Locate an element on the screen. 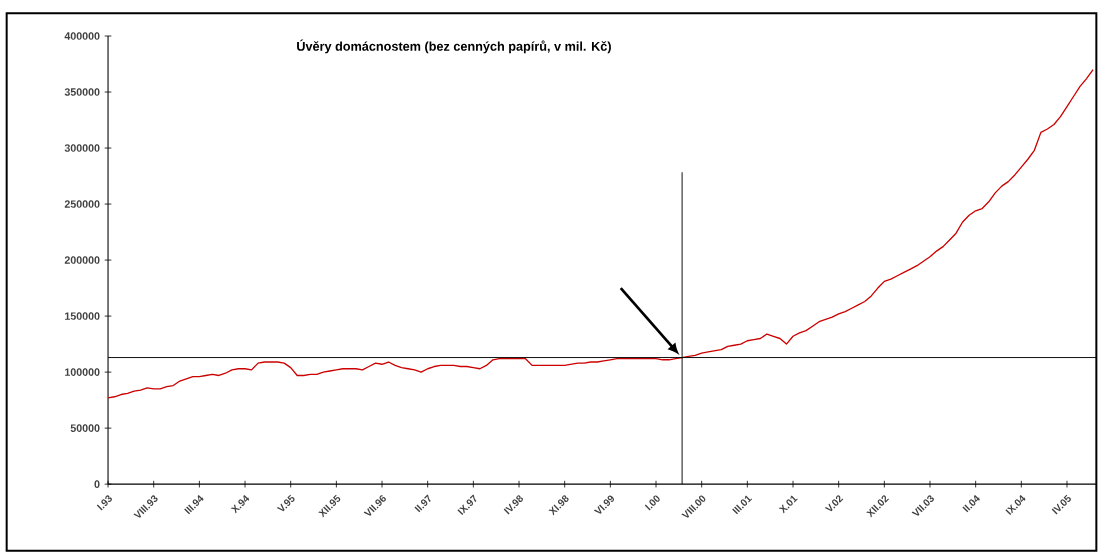 This screenshot has width=1099, height=554. y-tick-label: 350000 is located at coordinates (82, 92).